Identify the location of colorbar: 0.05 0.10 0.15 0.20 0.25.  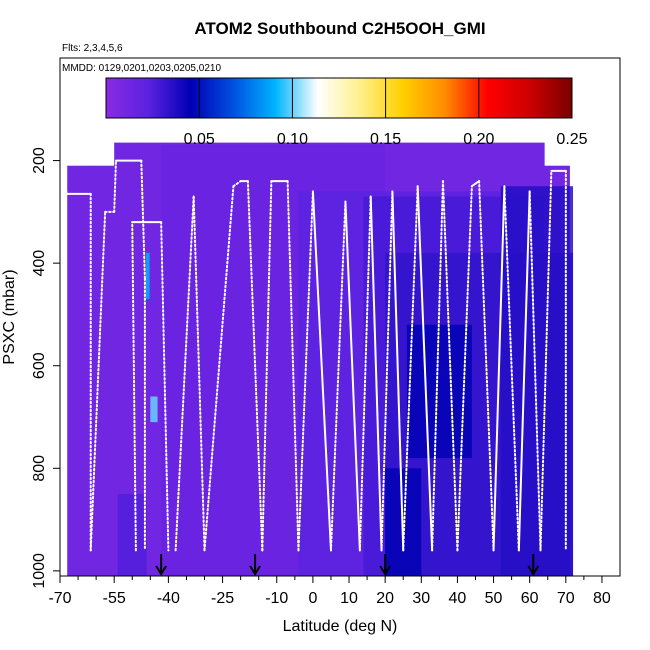
(346, 112).